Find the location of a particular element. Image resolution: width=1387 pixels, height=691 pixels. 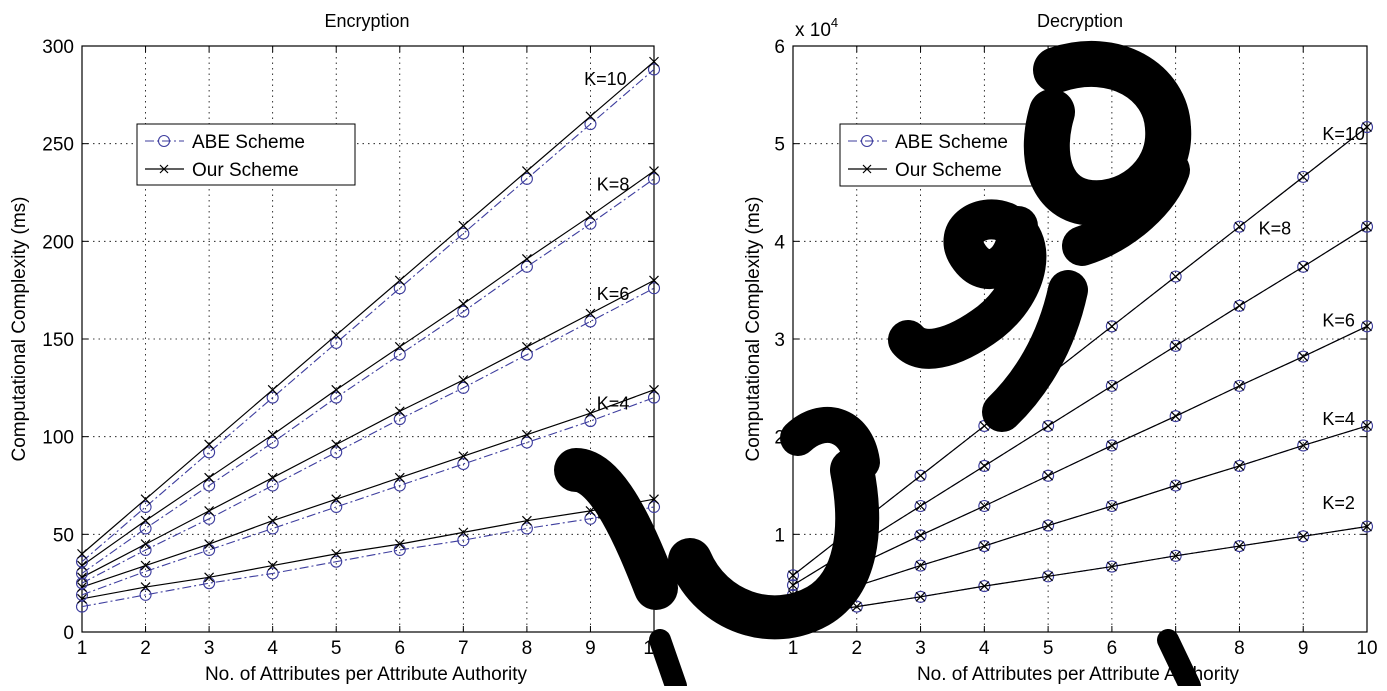

y-exponent-label: x 104 is located at coordinates (816, 28).